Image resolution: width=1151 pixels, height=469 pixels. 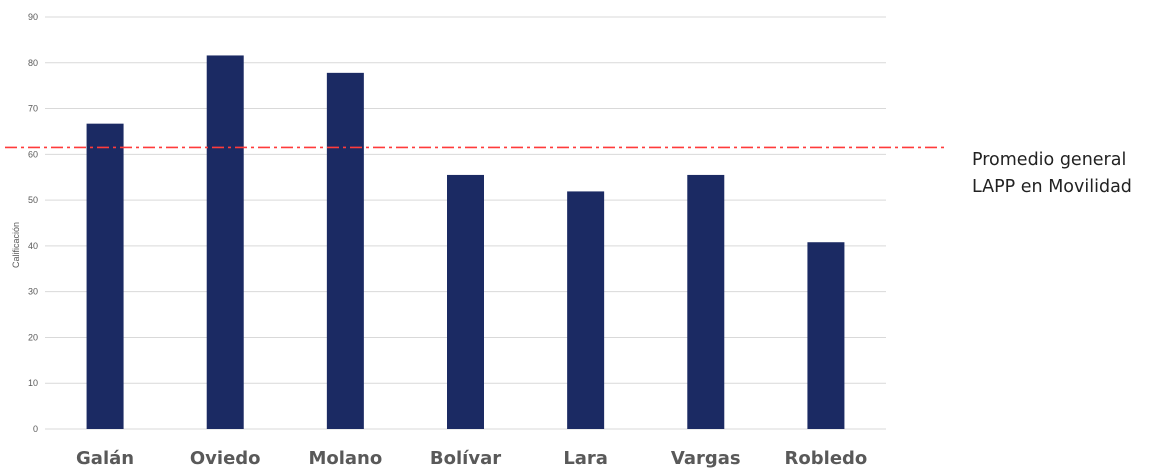 I want to click on y-tick-labels: 0 10 20 30 40 50 60 70 80 90, so click(x=33, y=223).